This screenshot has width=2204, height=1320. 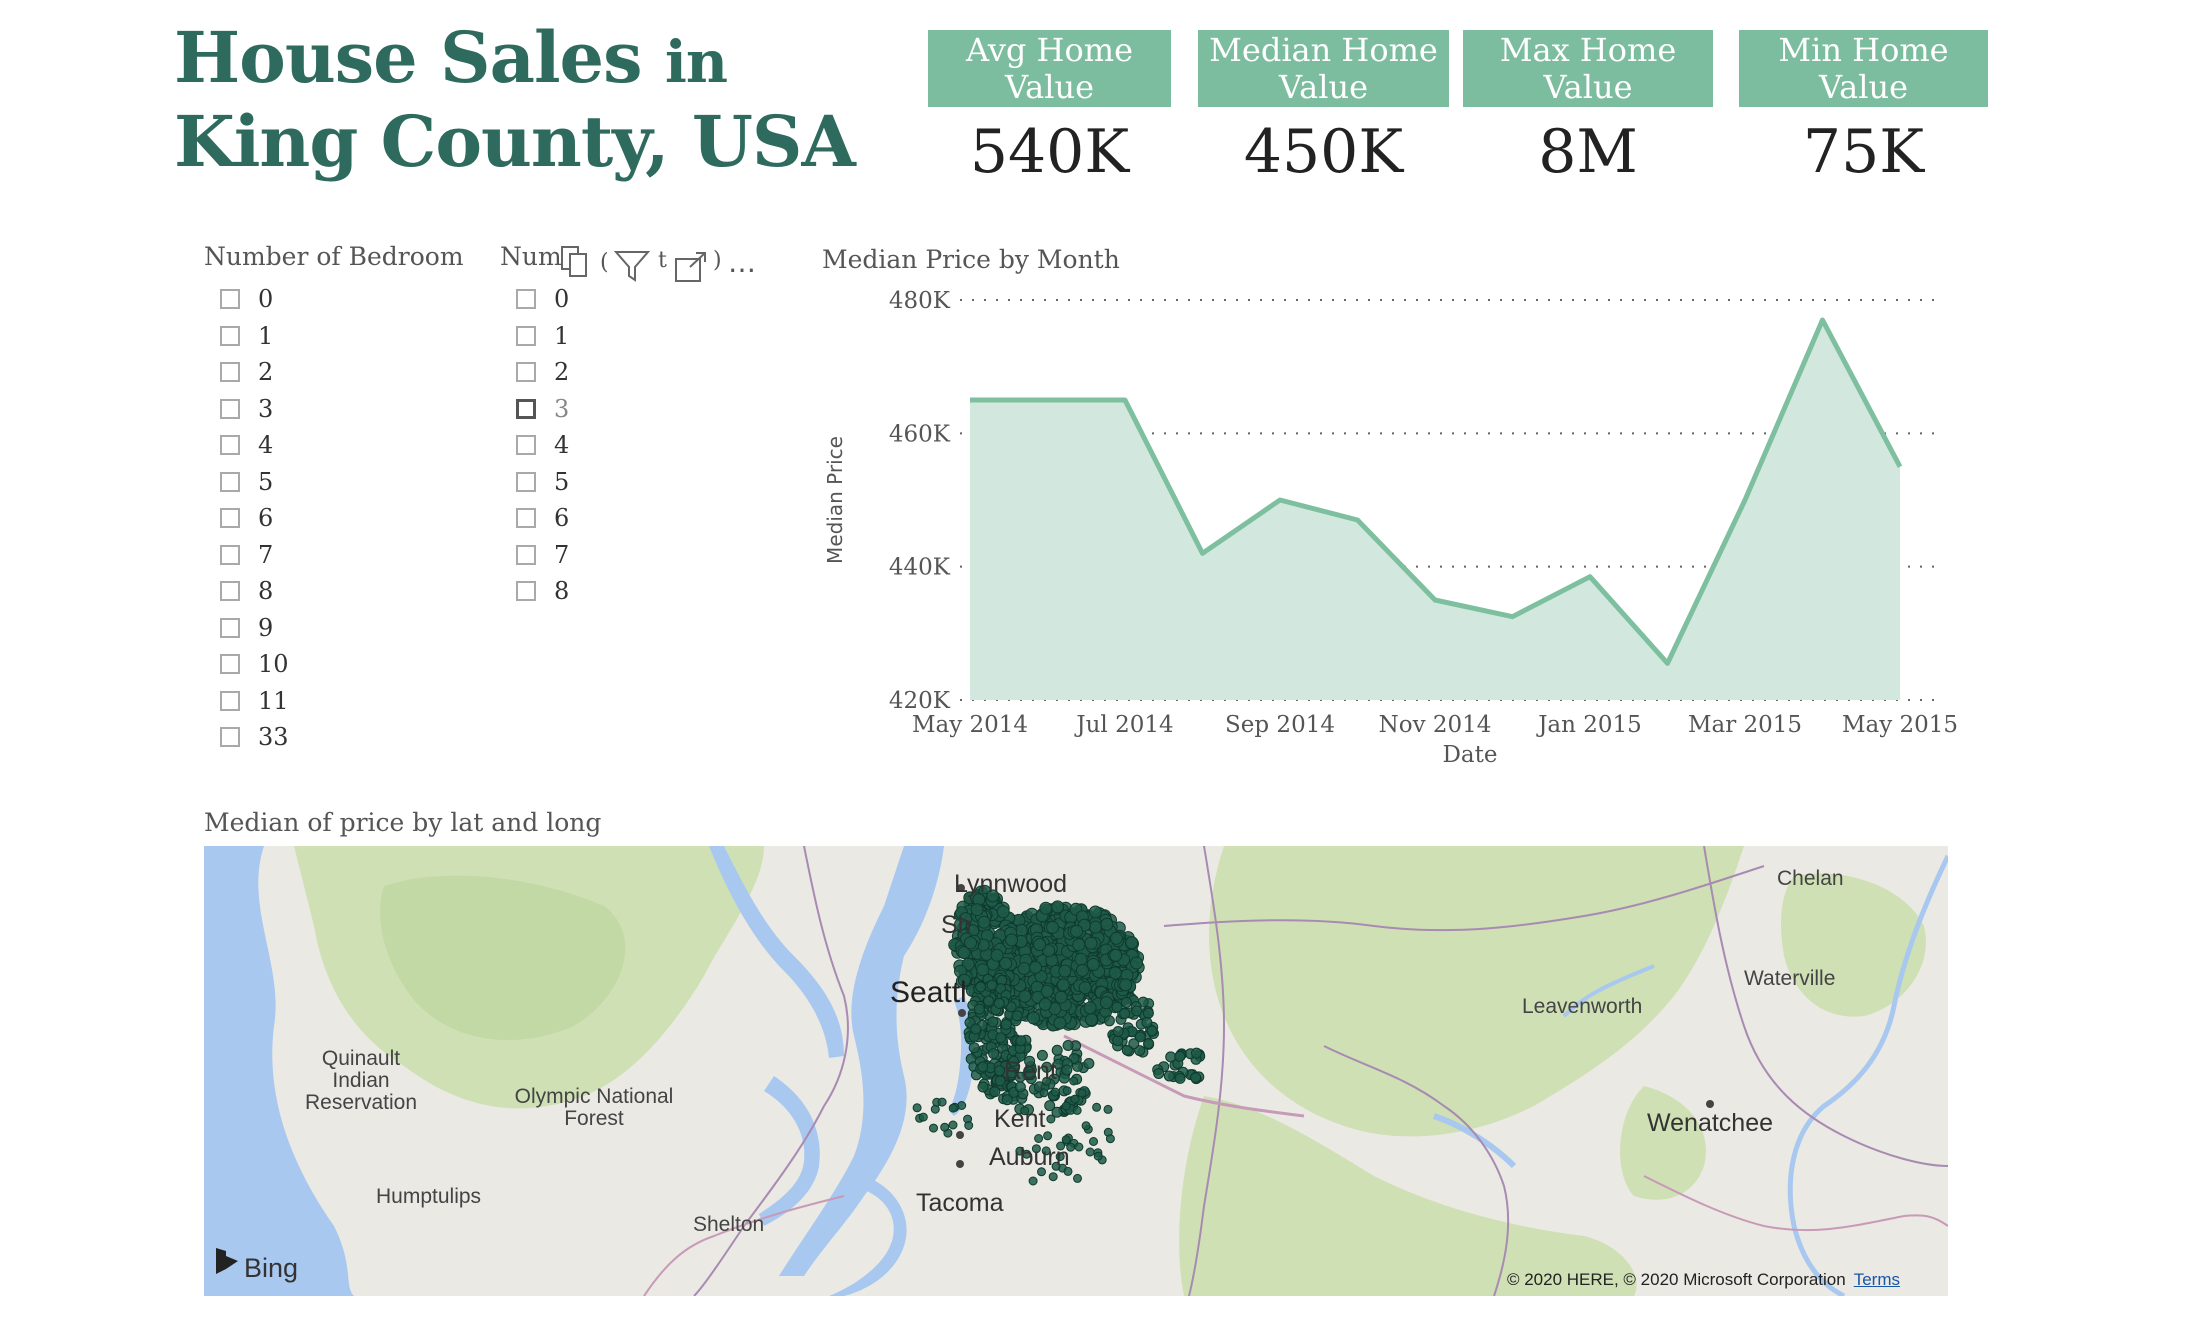 I want to click on copy-icon, so click(x=575, y=265).